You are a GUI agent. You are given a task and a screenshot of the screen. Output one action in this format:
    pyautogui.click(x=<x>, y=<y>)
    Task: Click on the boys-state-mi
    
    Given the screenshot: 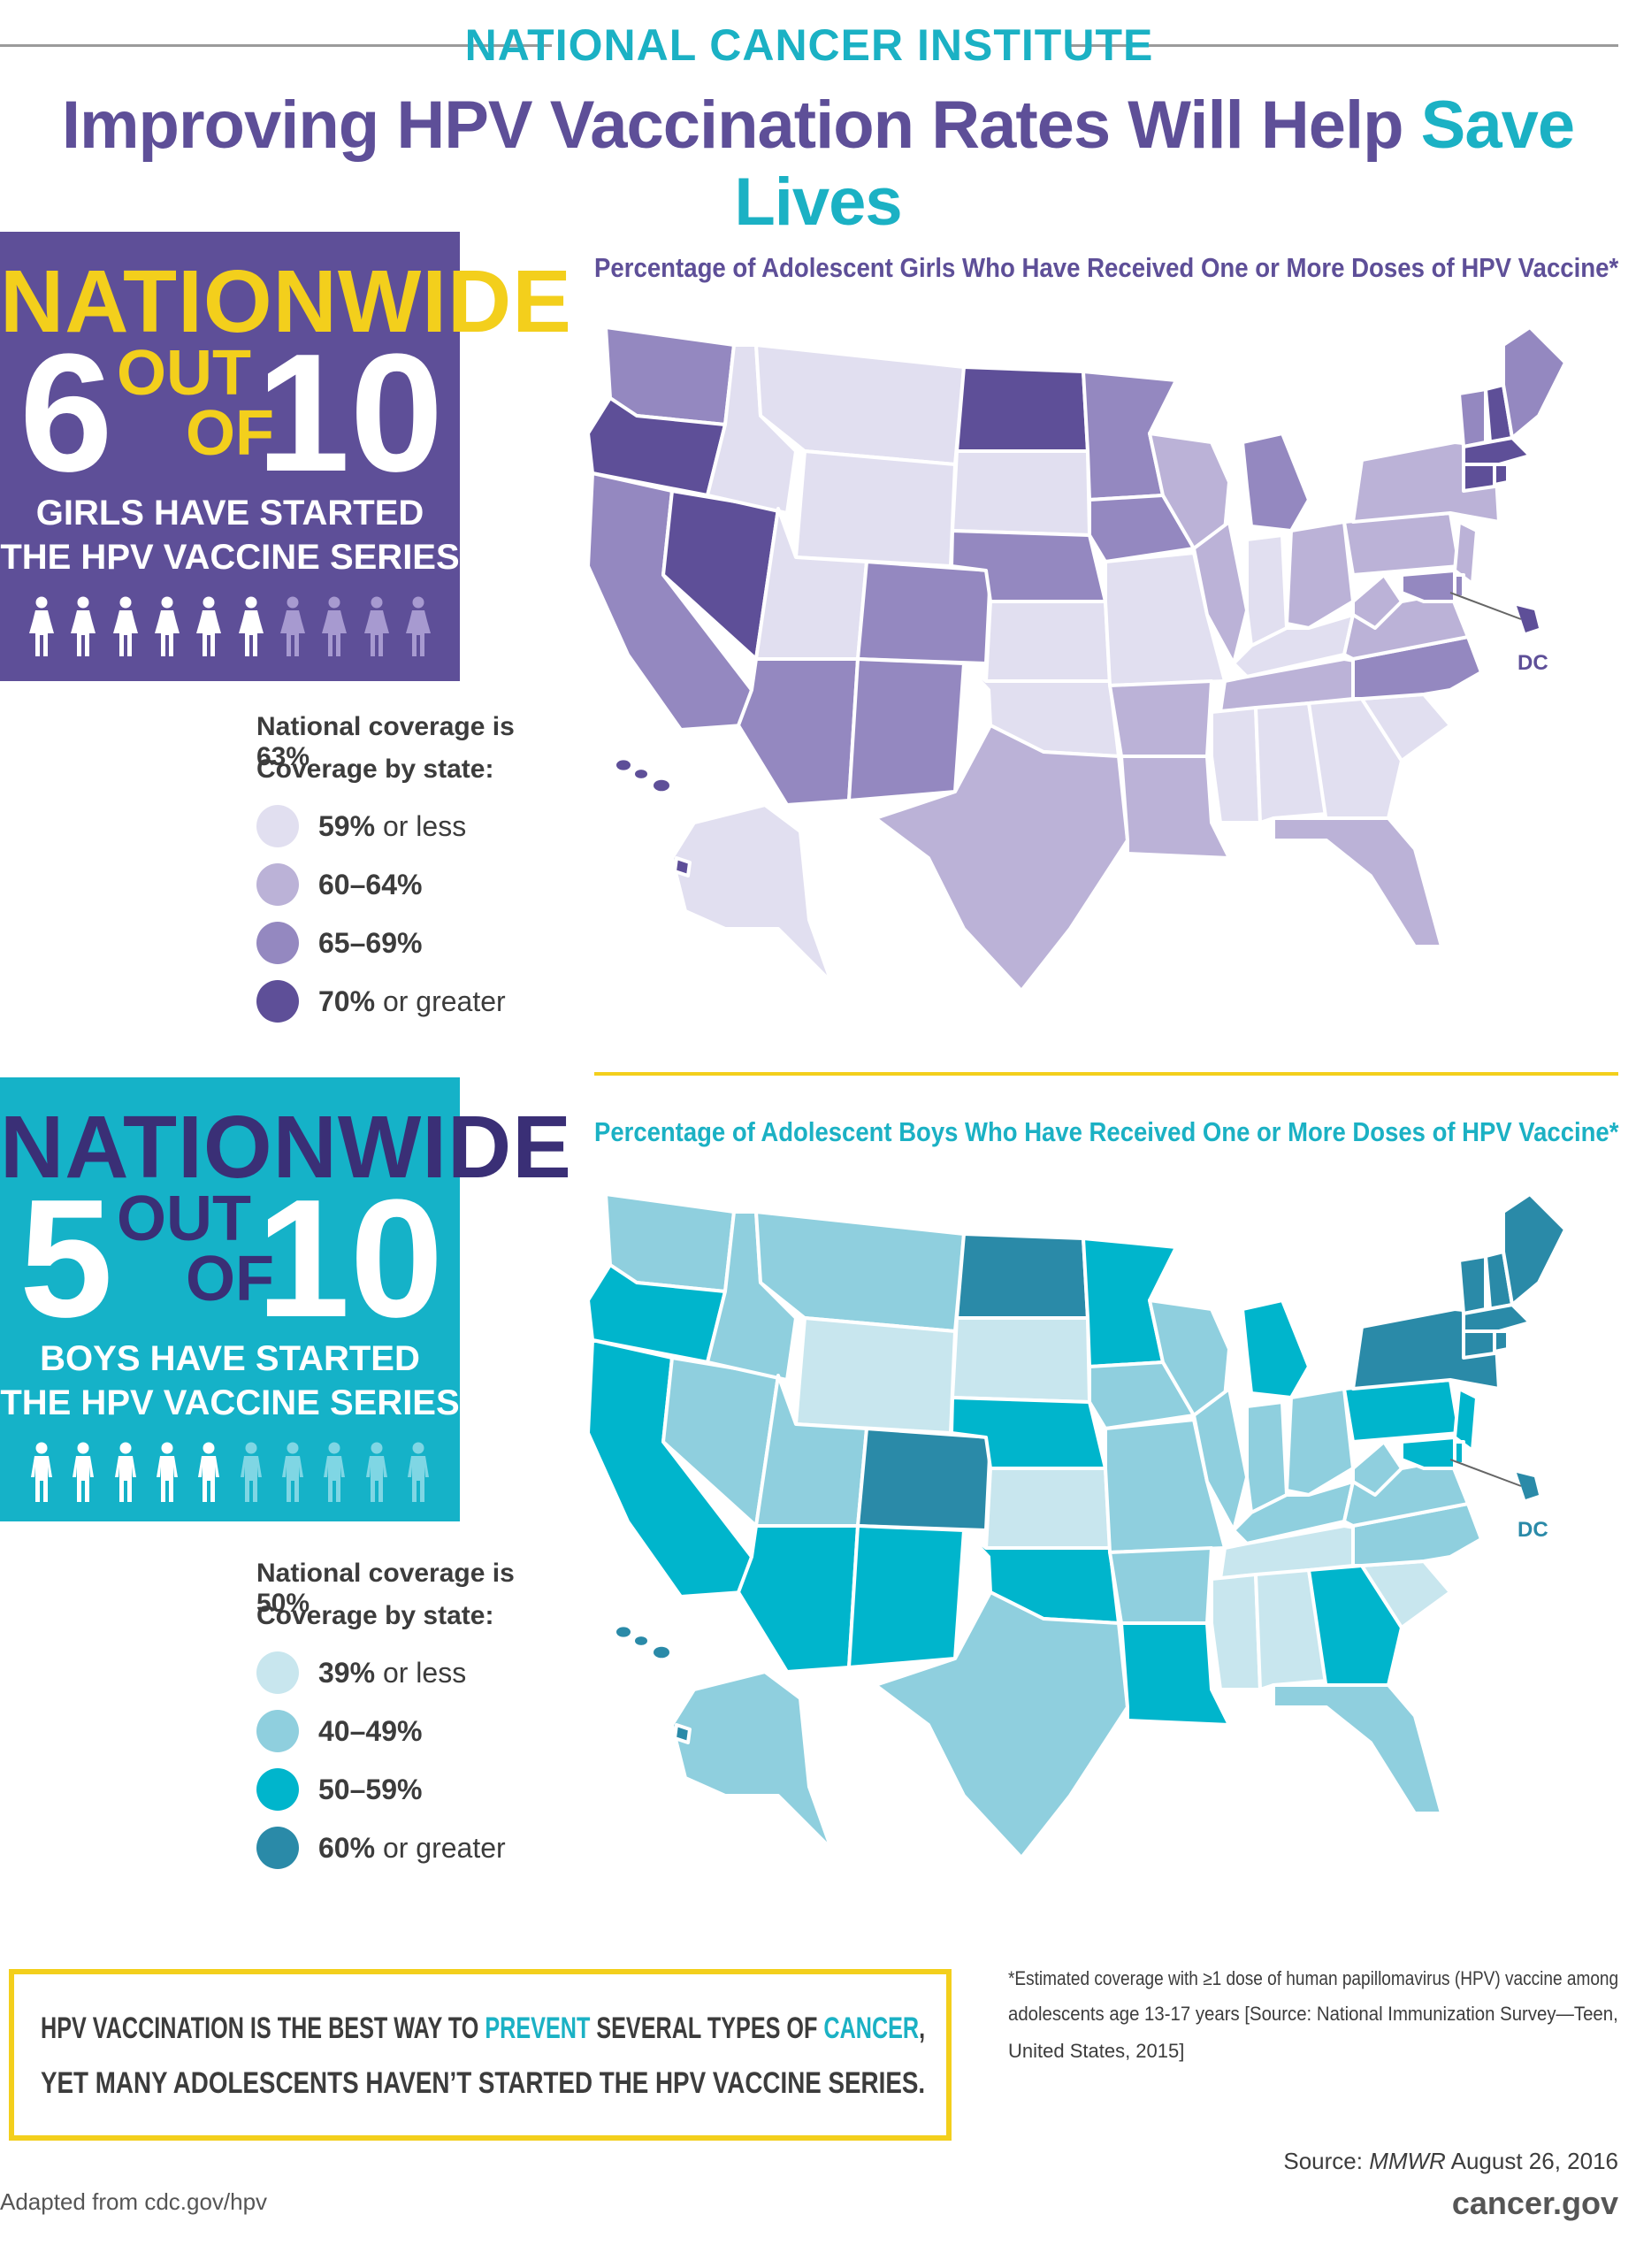 What is the action you would take?
    pyautogui.click(x=1276, y=1349)
    